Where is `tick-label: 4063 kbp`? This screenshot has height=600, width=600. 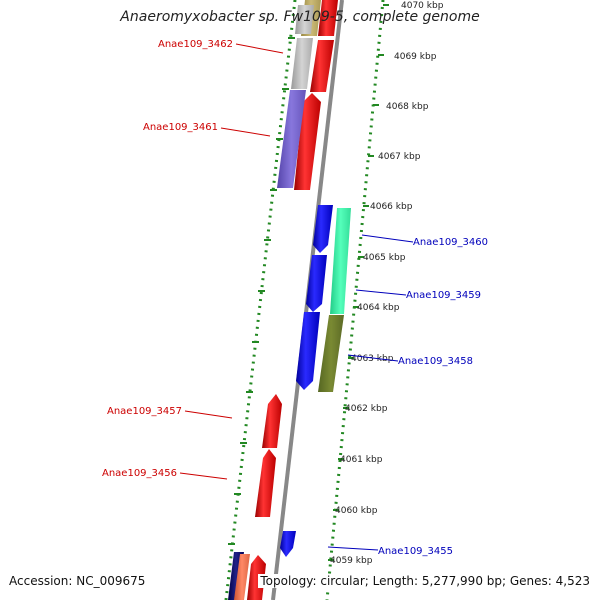 tick-label: 4063 kbp is located at coordinates (372, 359).